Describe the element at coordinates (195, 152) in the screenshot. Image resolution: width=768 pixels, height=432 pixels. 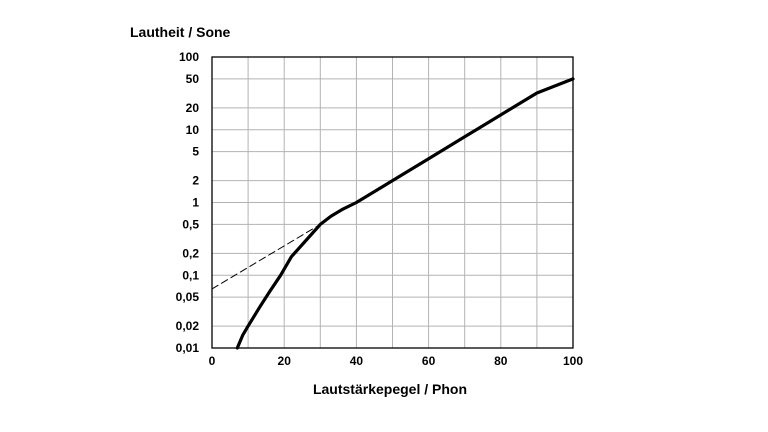
I see `y-tick-label: 5` at that location.